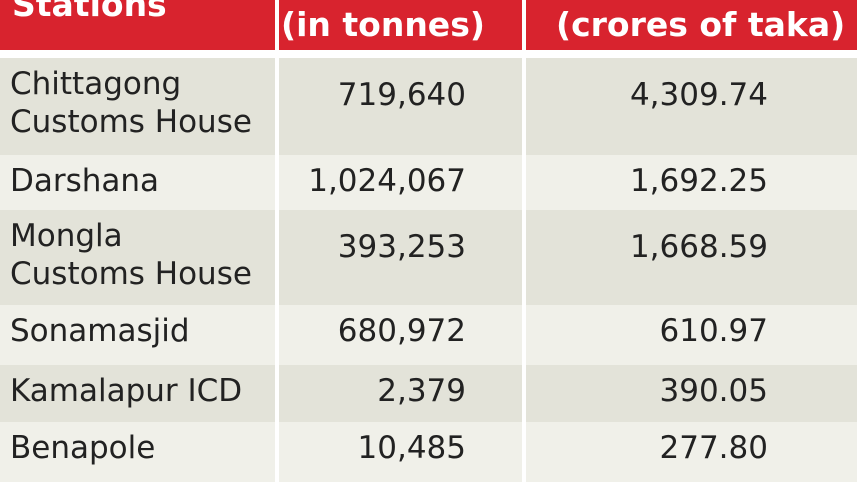 The height and width of the screenshot is (482, 857). I want to click on header-stations: Stations, so click(137, 25).